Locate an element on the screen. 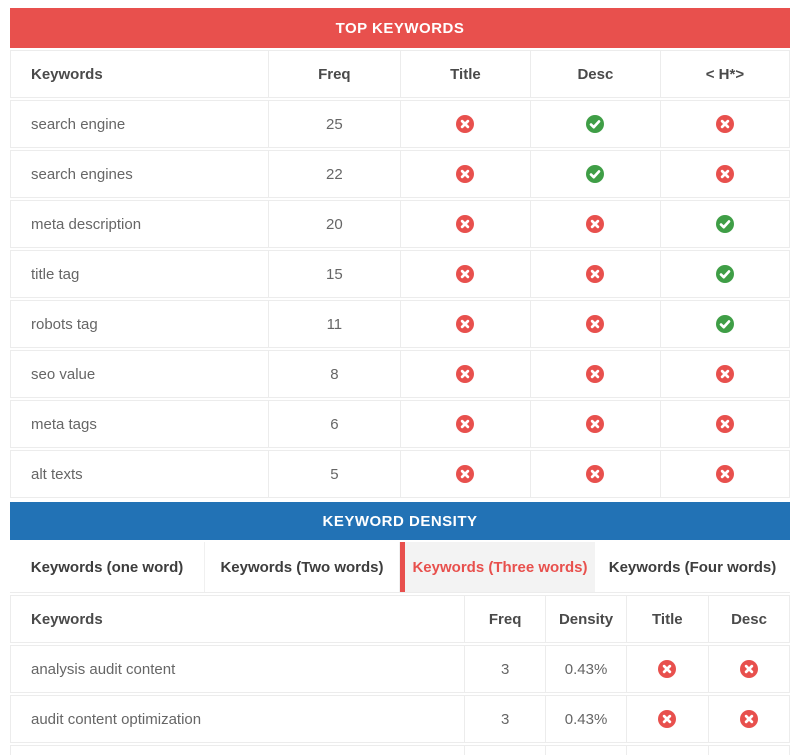 Image resolution: width=800 pixels, height=755 pixels. table-row: alt texts 5 is located at coordinates (400, 474).